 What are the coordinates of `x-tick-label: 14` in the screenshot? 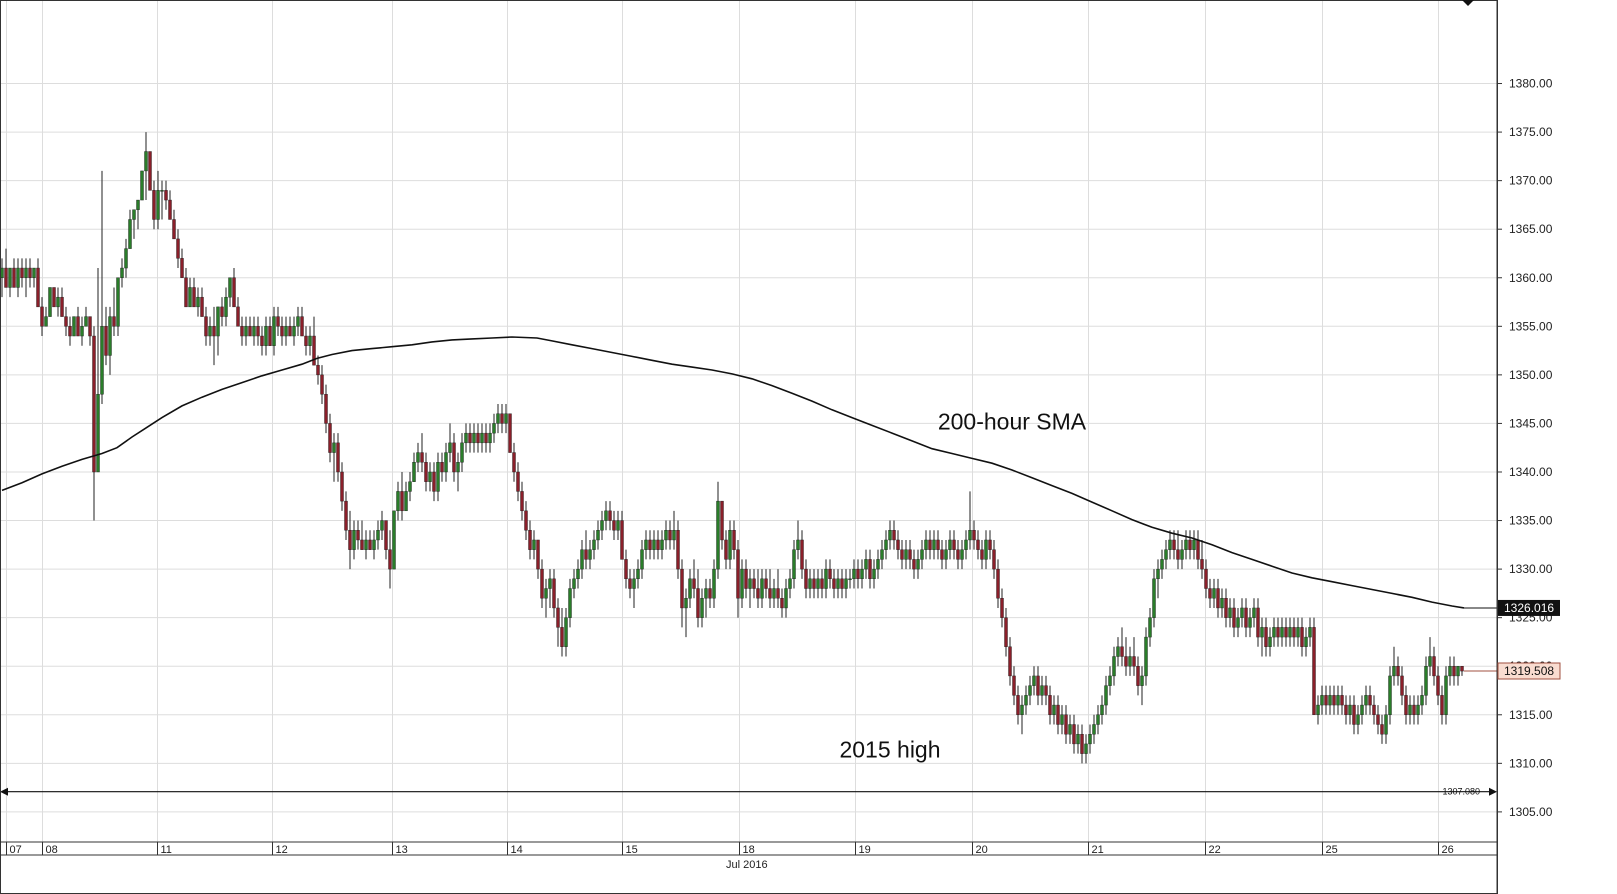 It's located at (517, 850).